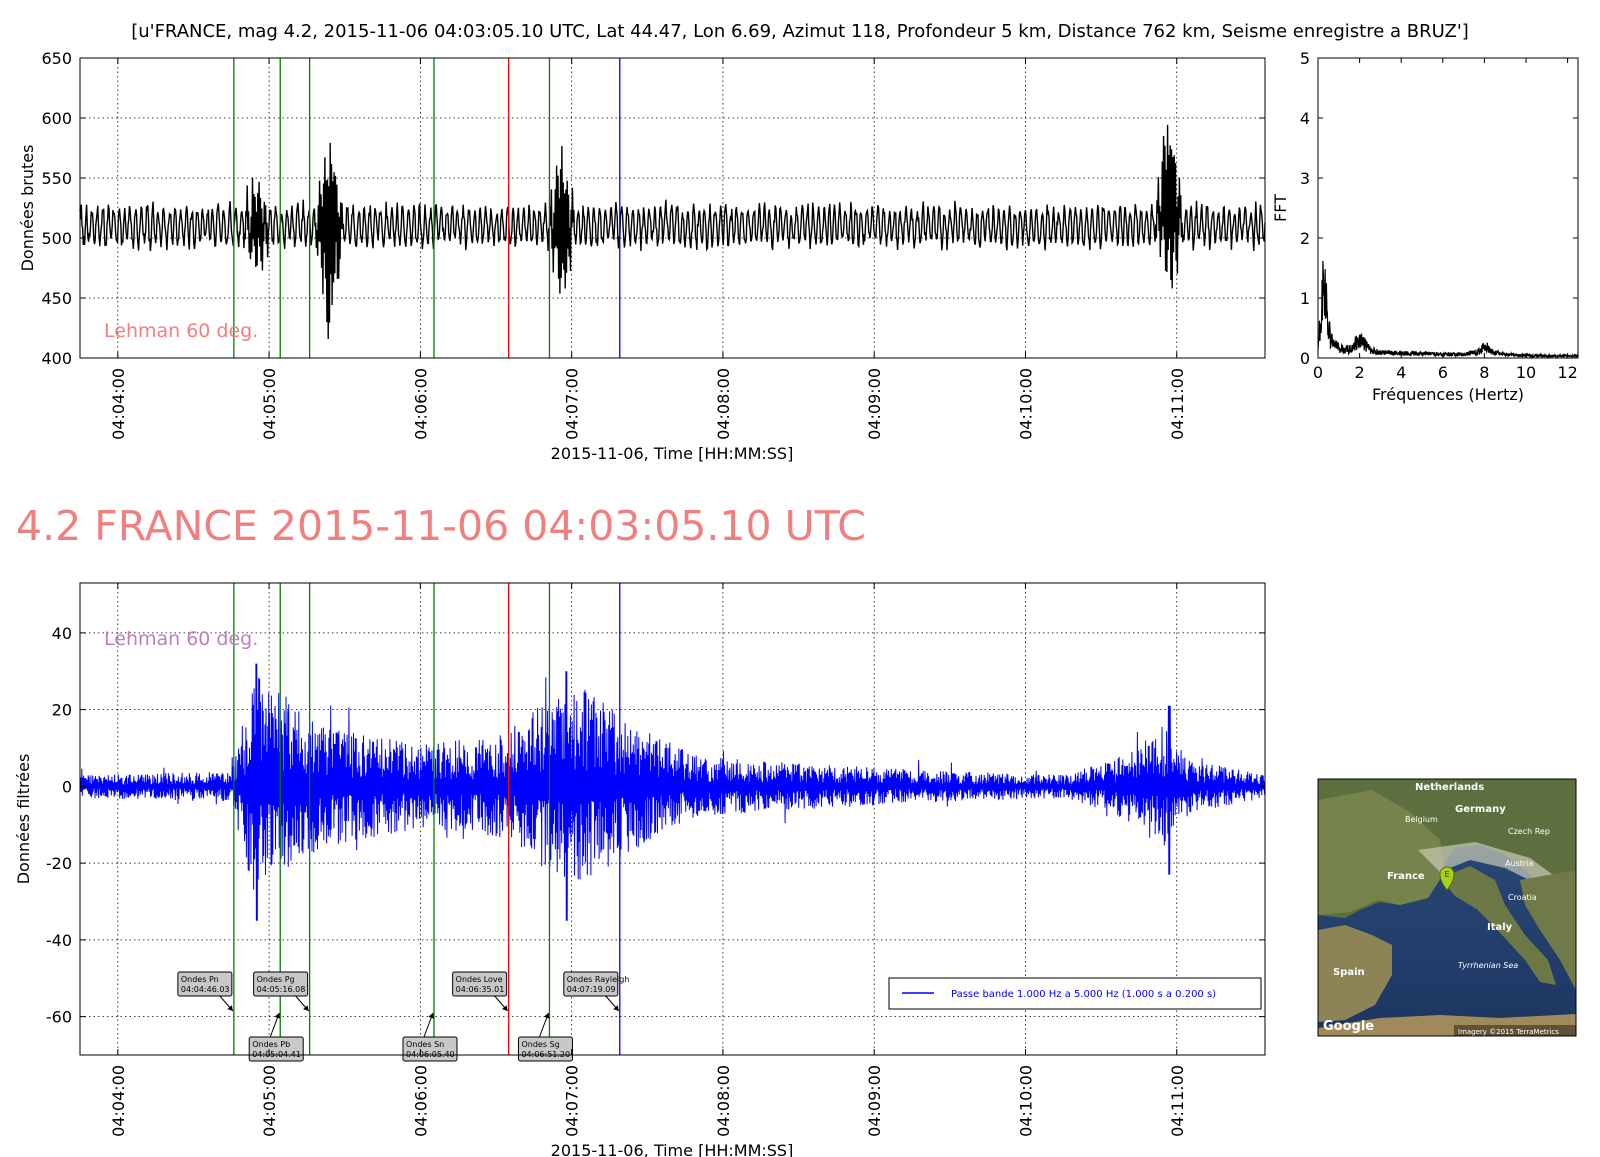 The width and height of the screenshot is (1600, 1157). I want to click on fft-chart: 0 12 3 4 5 0 2 4 6 8 10 12 FFT Fréquences (Hertz), so click(1425, 226).